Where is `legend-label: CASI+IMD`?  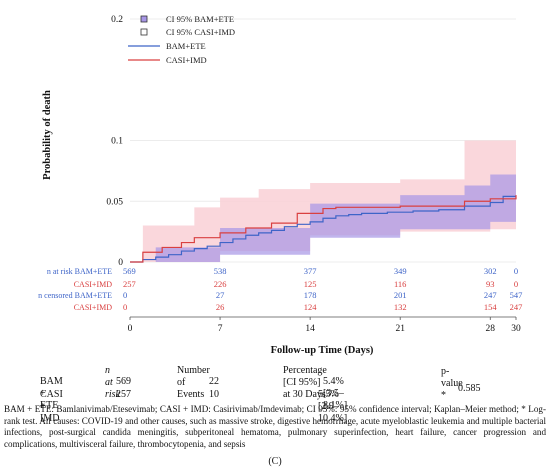 legend-label: CASI+IMD is located at coordinates (186, 60).